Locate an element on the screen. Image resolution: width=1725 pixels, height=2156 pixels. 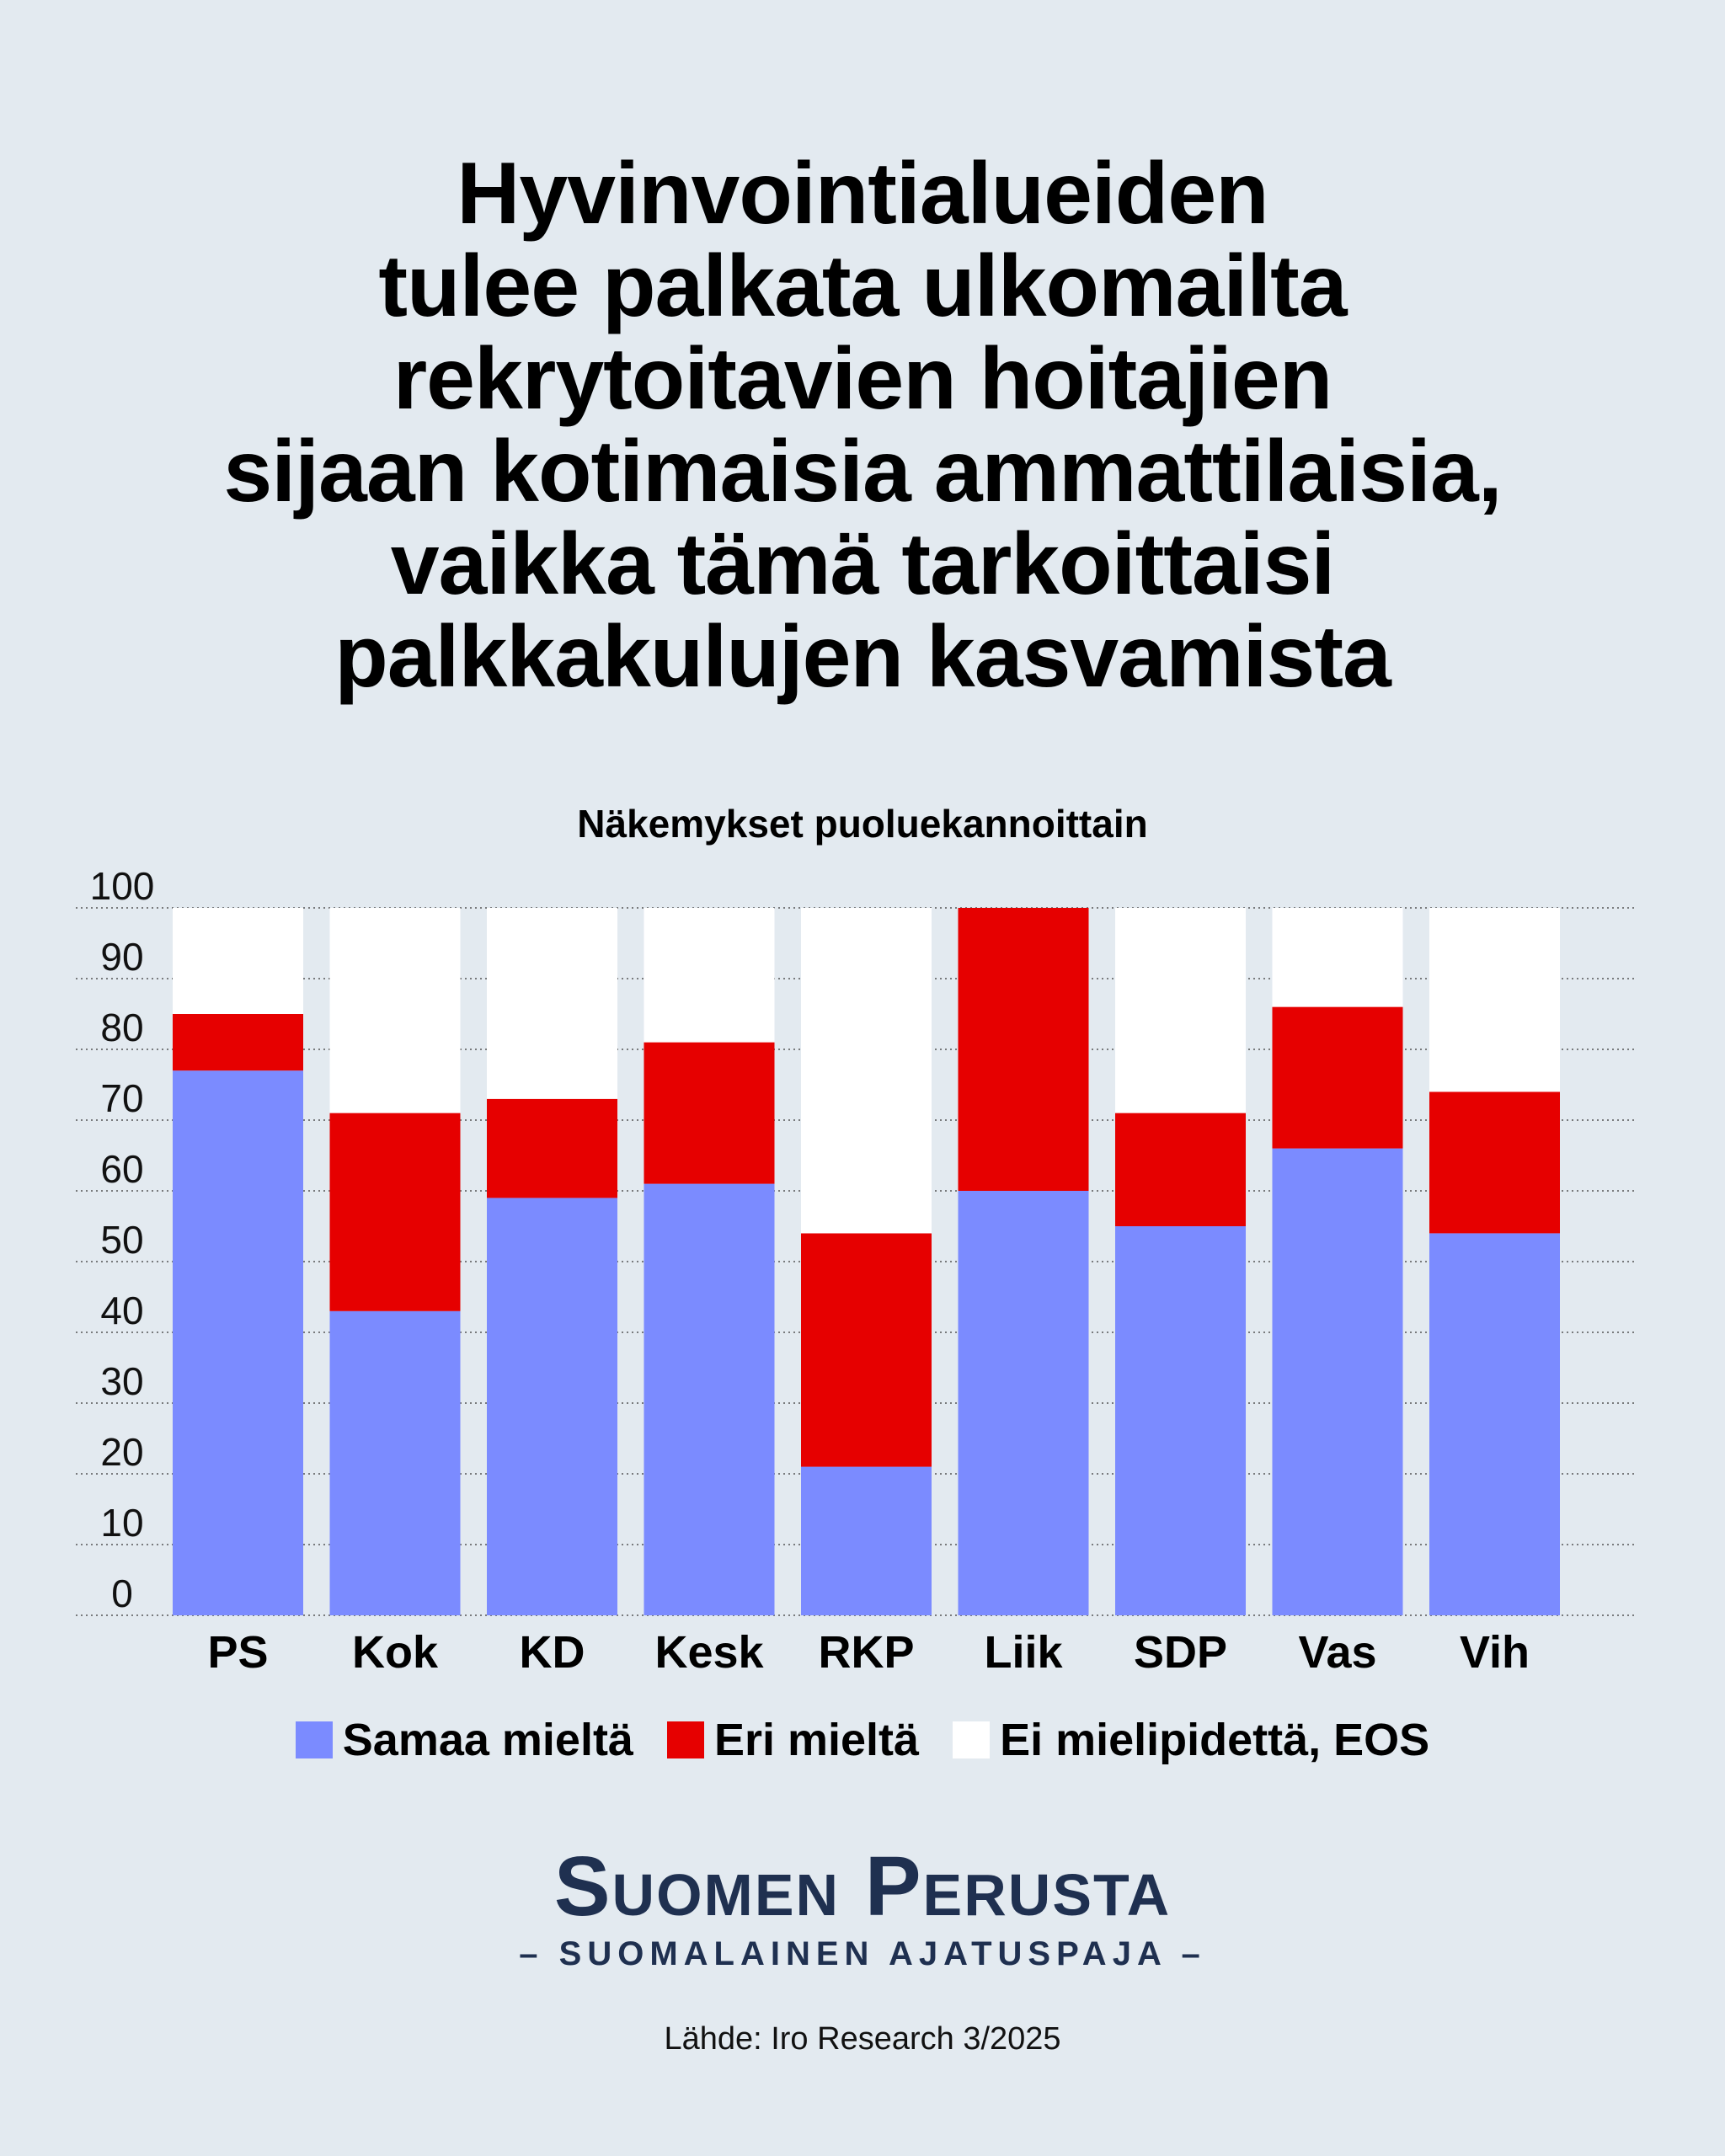
title-line: palkkakulujen kasvamista is located at coordinates (862, 657).